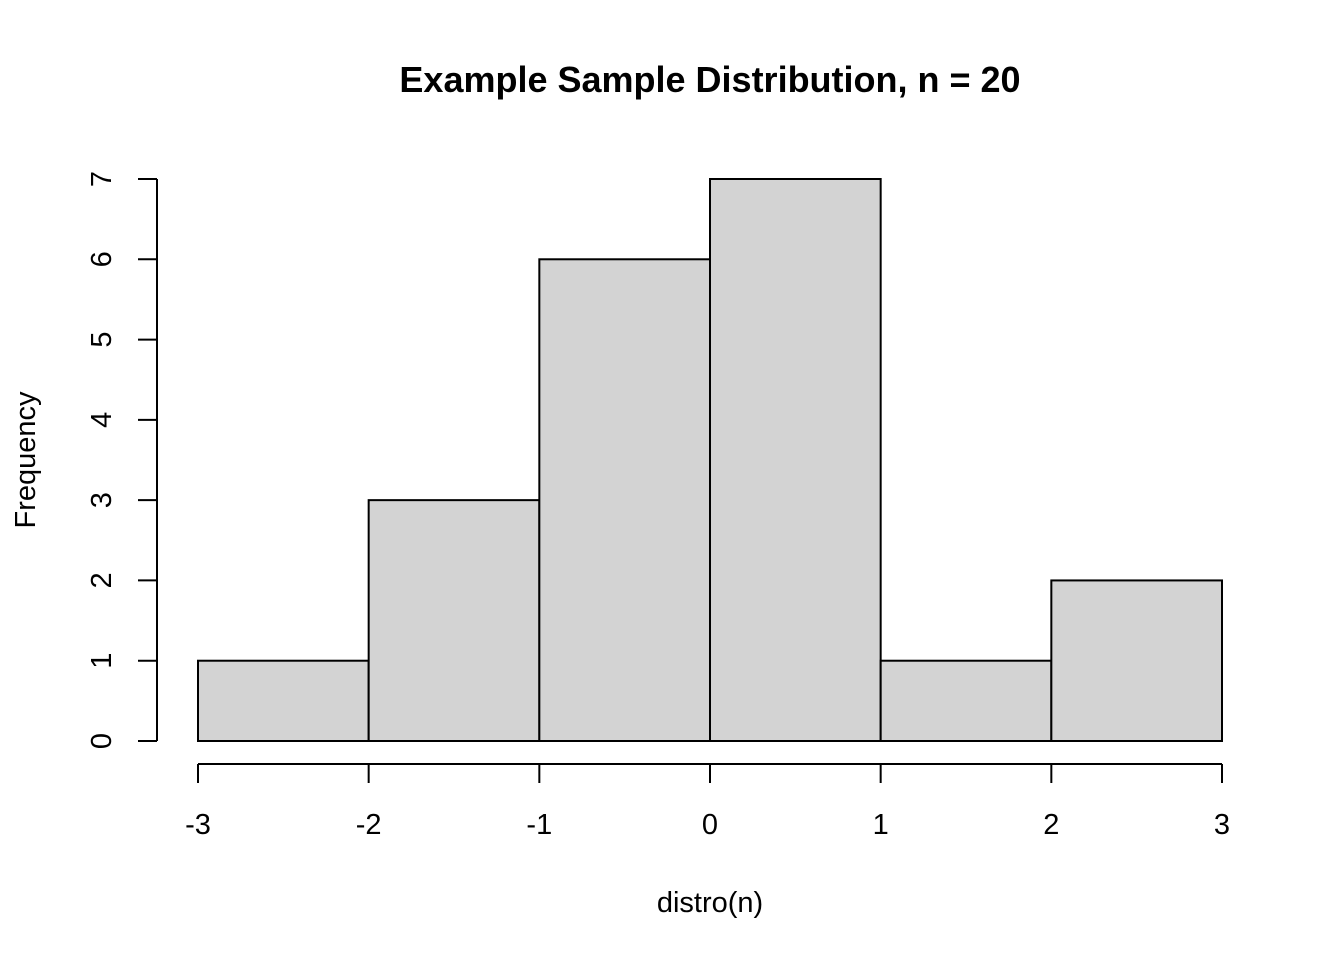 Image resolution: width=1344 pixels, height=960 pixels. Describe the element at coordinates (102, 179) in the screenshot. I see `y-tick-label: 7` at that location.